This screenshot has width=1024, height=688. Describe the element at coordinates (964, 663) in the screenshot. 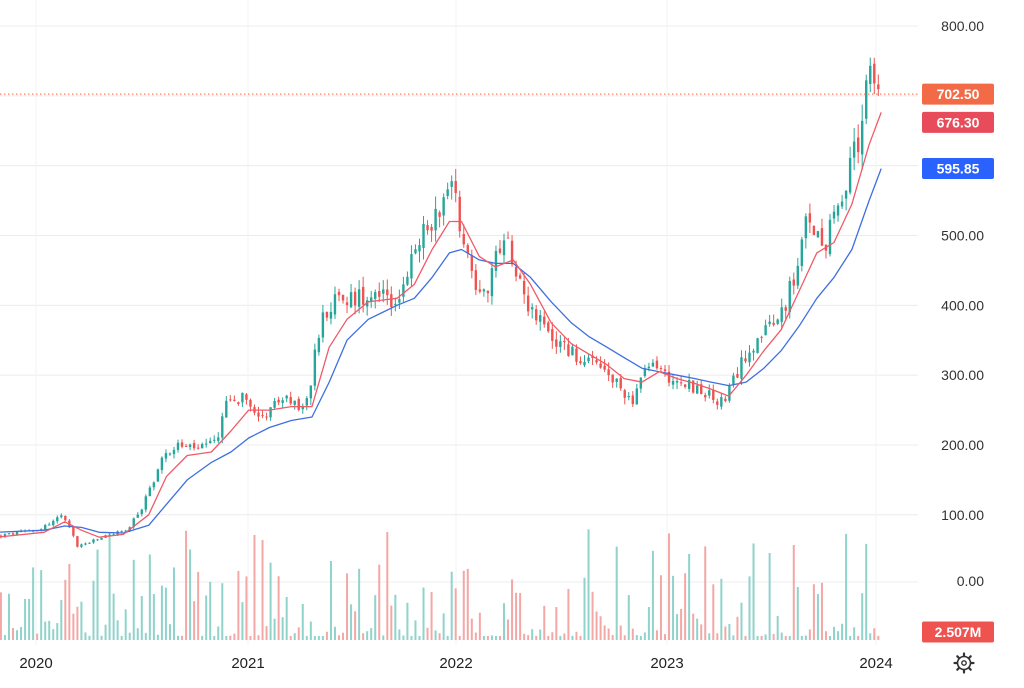

I see `gear-icon` at that location.